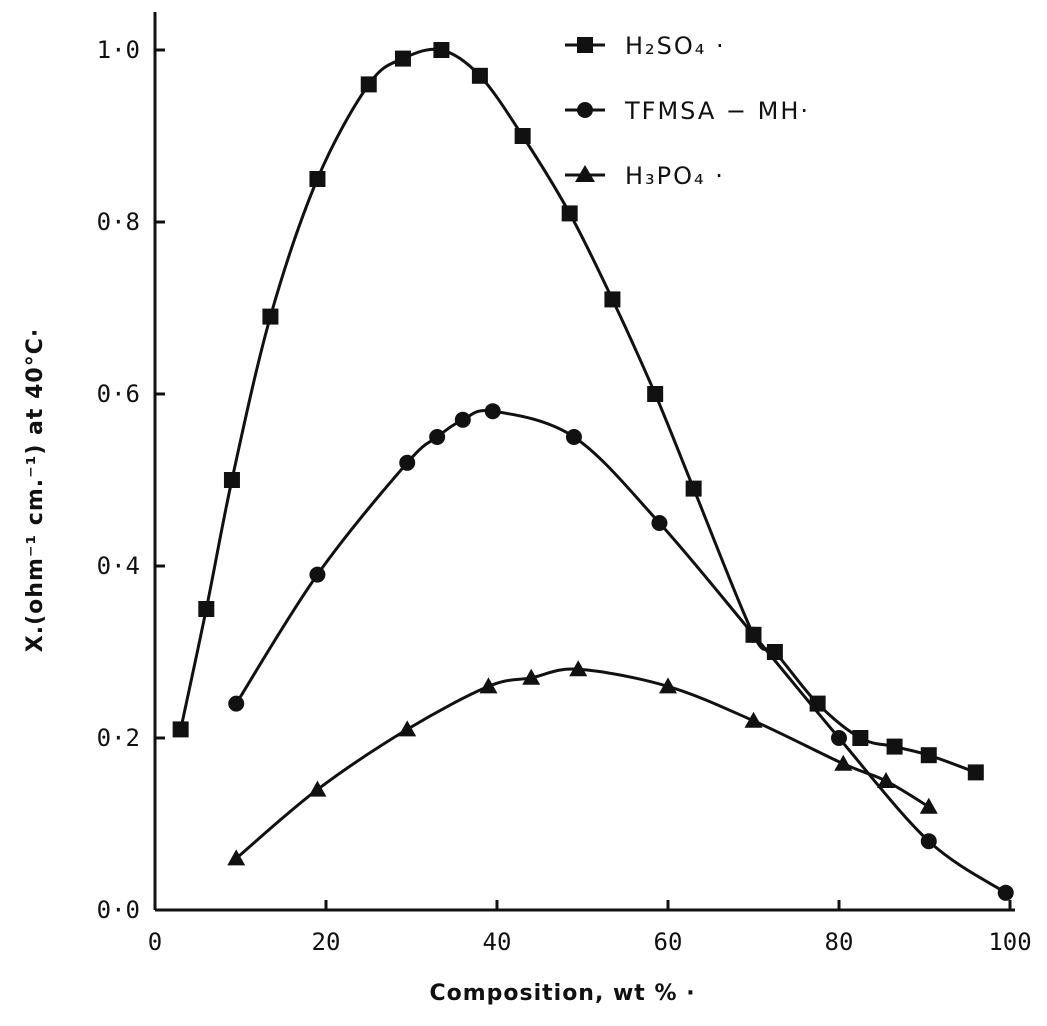  Describe the element at coordinates (675, 46) in the screenshot. I see `legend-label-h2so4: H₂SO₄ ·` at that location.